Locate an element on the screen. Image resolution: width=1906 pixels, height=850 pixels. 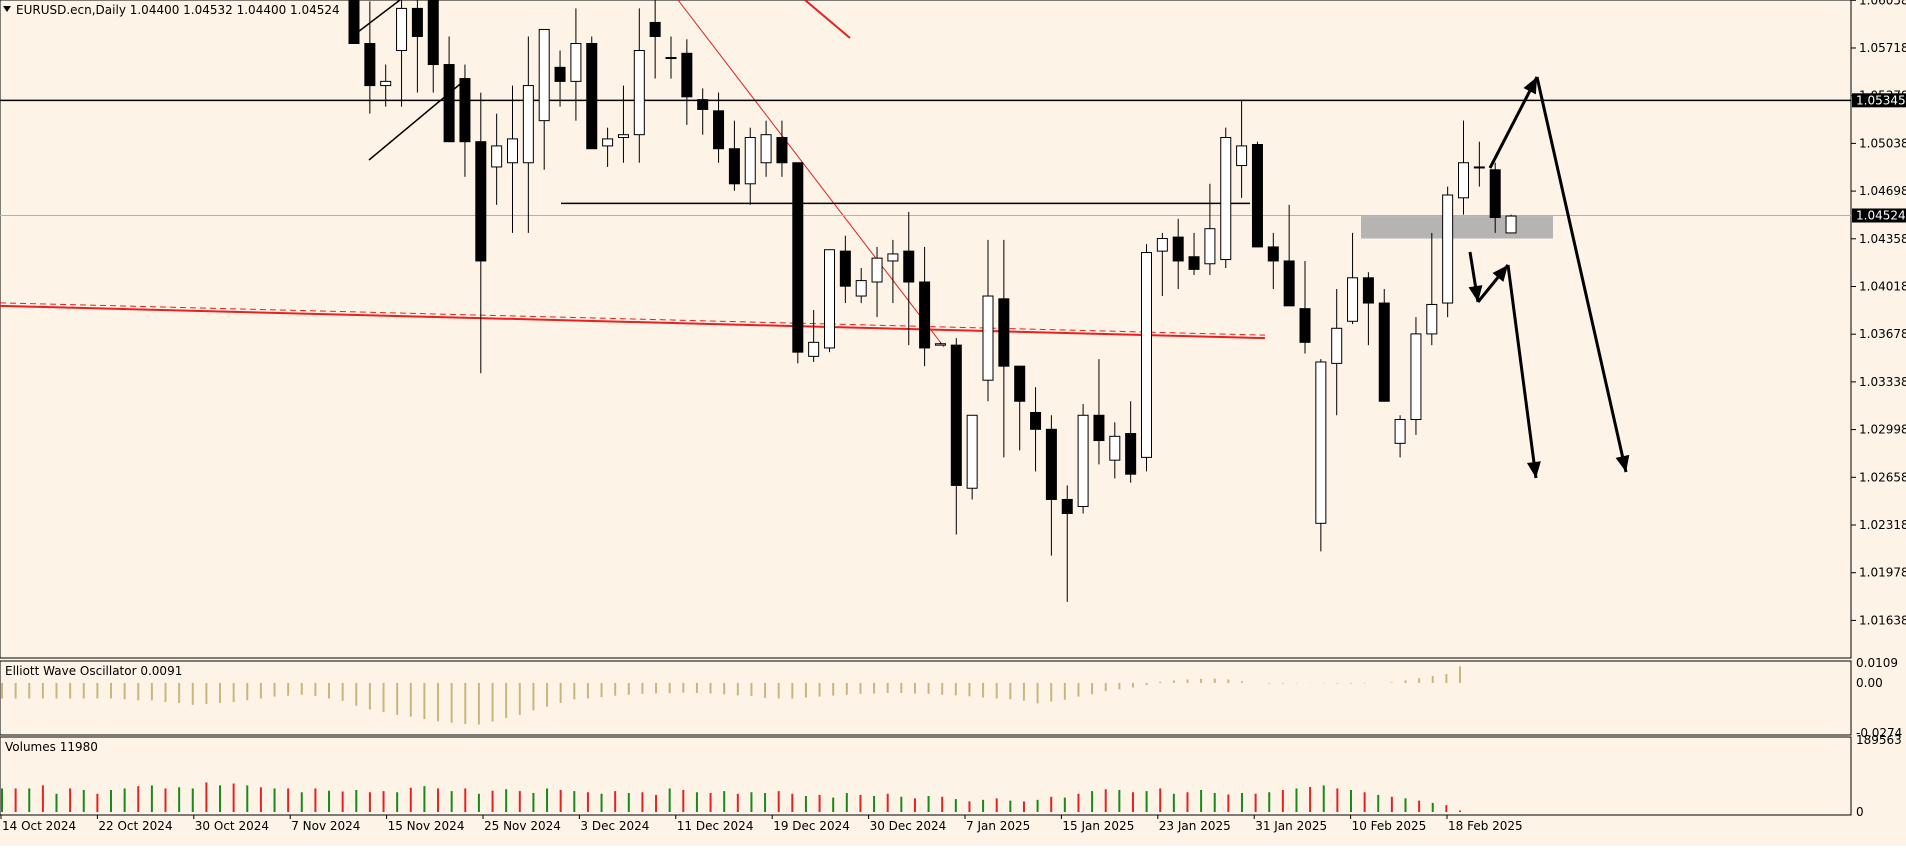
price-tick-label: 1.01638 is located at coordinates (1882, 620).